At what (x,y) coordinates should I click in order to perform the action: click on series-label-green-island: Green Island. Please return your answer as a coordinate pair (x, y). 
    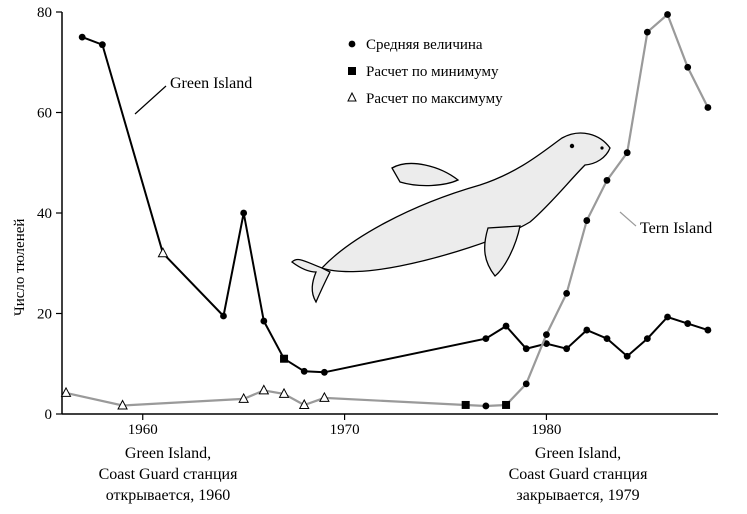
    Looking at the image, I should click on (211, 83).